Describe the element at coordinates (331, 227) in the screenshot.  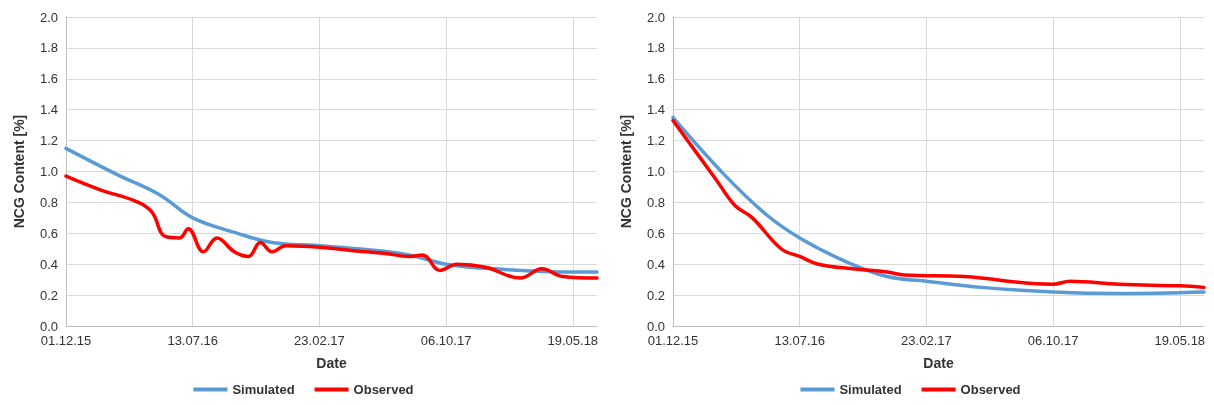
I see `line-series` at that location.